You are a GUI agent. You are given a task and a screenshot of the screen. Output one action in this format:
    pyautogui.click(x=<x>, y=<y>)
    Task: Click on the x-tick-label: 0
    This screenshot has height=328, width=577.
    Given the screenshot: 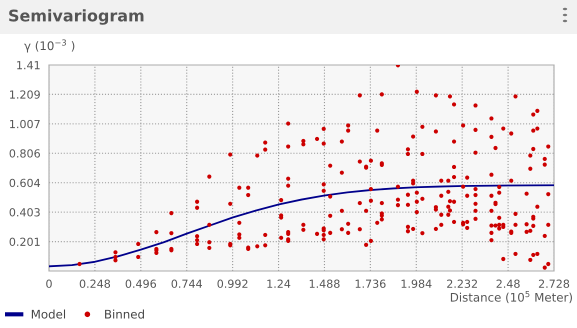 What is the action you would take?
    pyautogui.click(x=49, y=284)
    